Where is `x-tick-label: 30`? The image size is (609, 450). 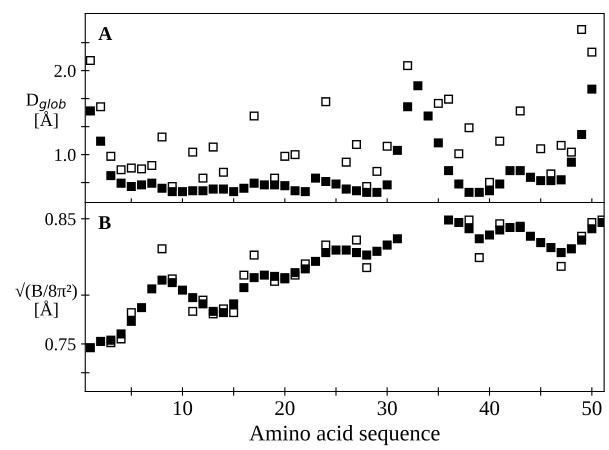 x-tick-label: 30 is located at coordinates (387, 408).